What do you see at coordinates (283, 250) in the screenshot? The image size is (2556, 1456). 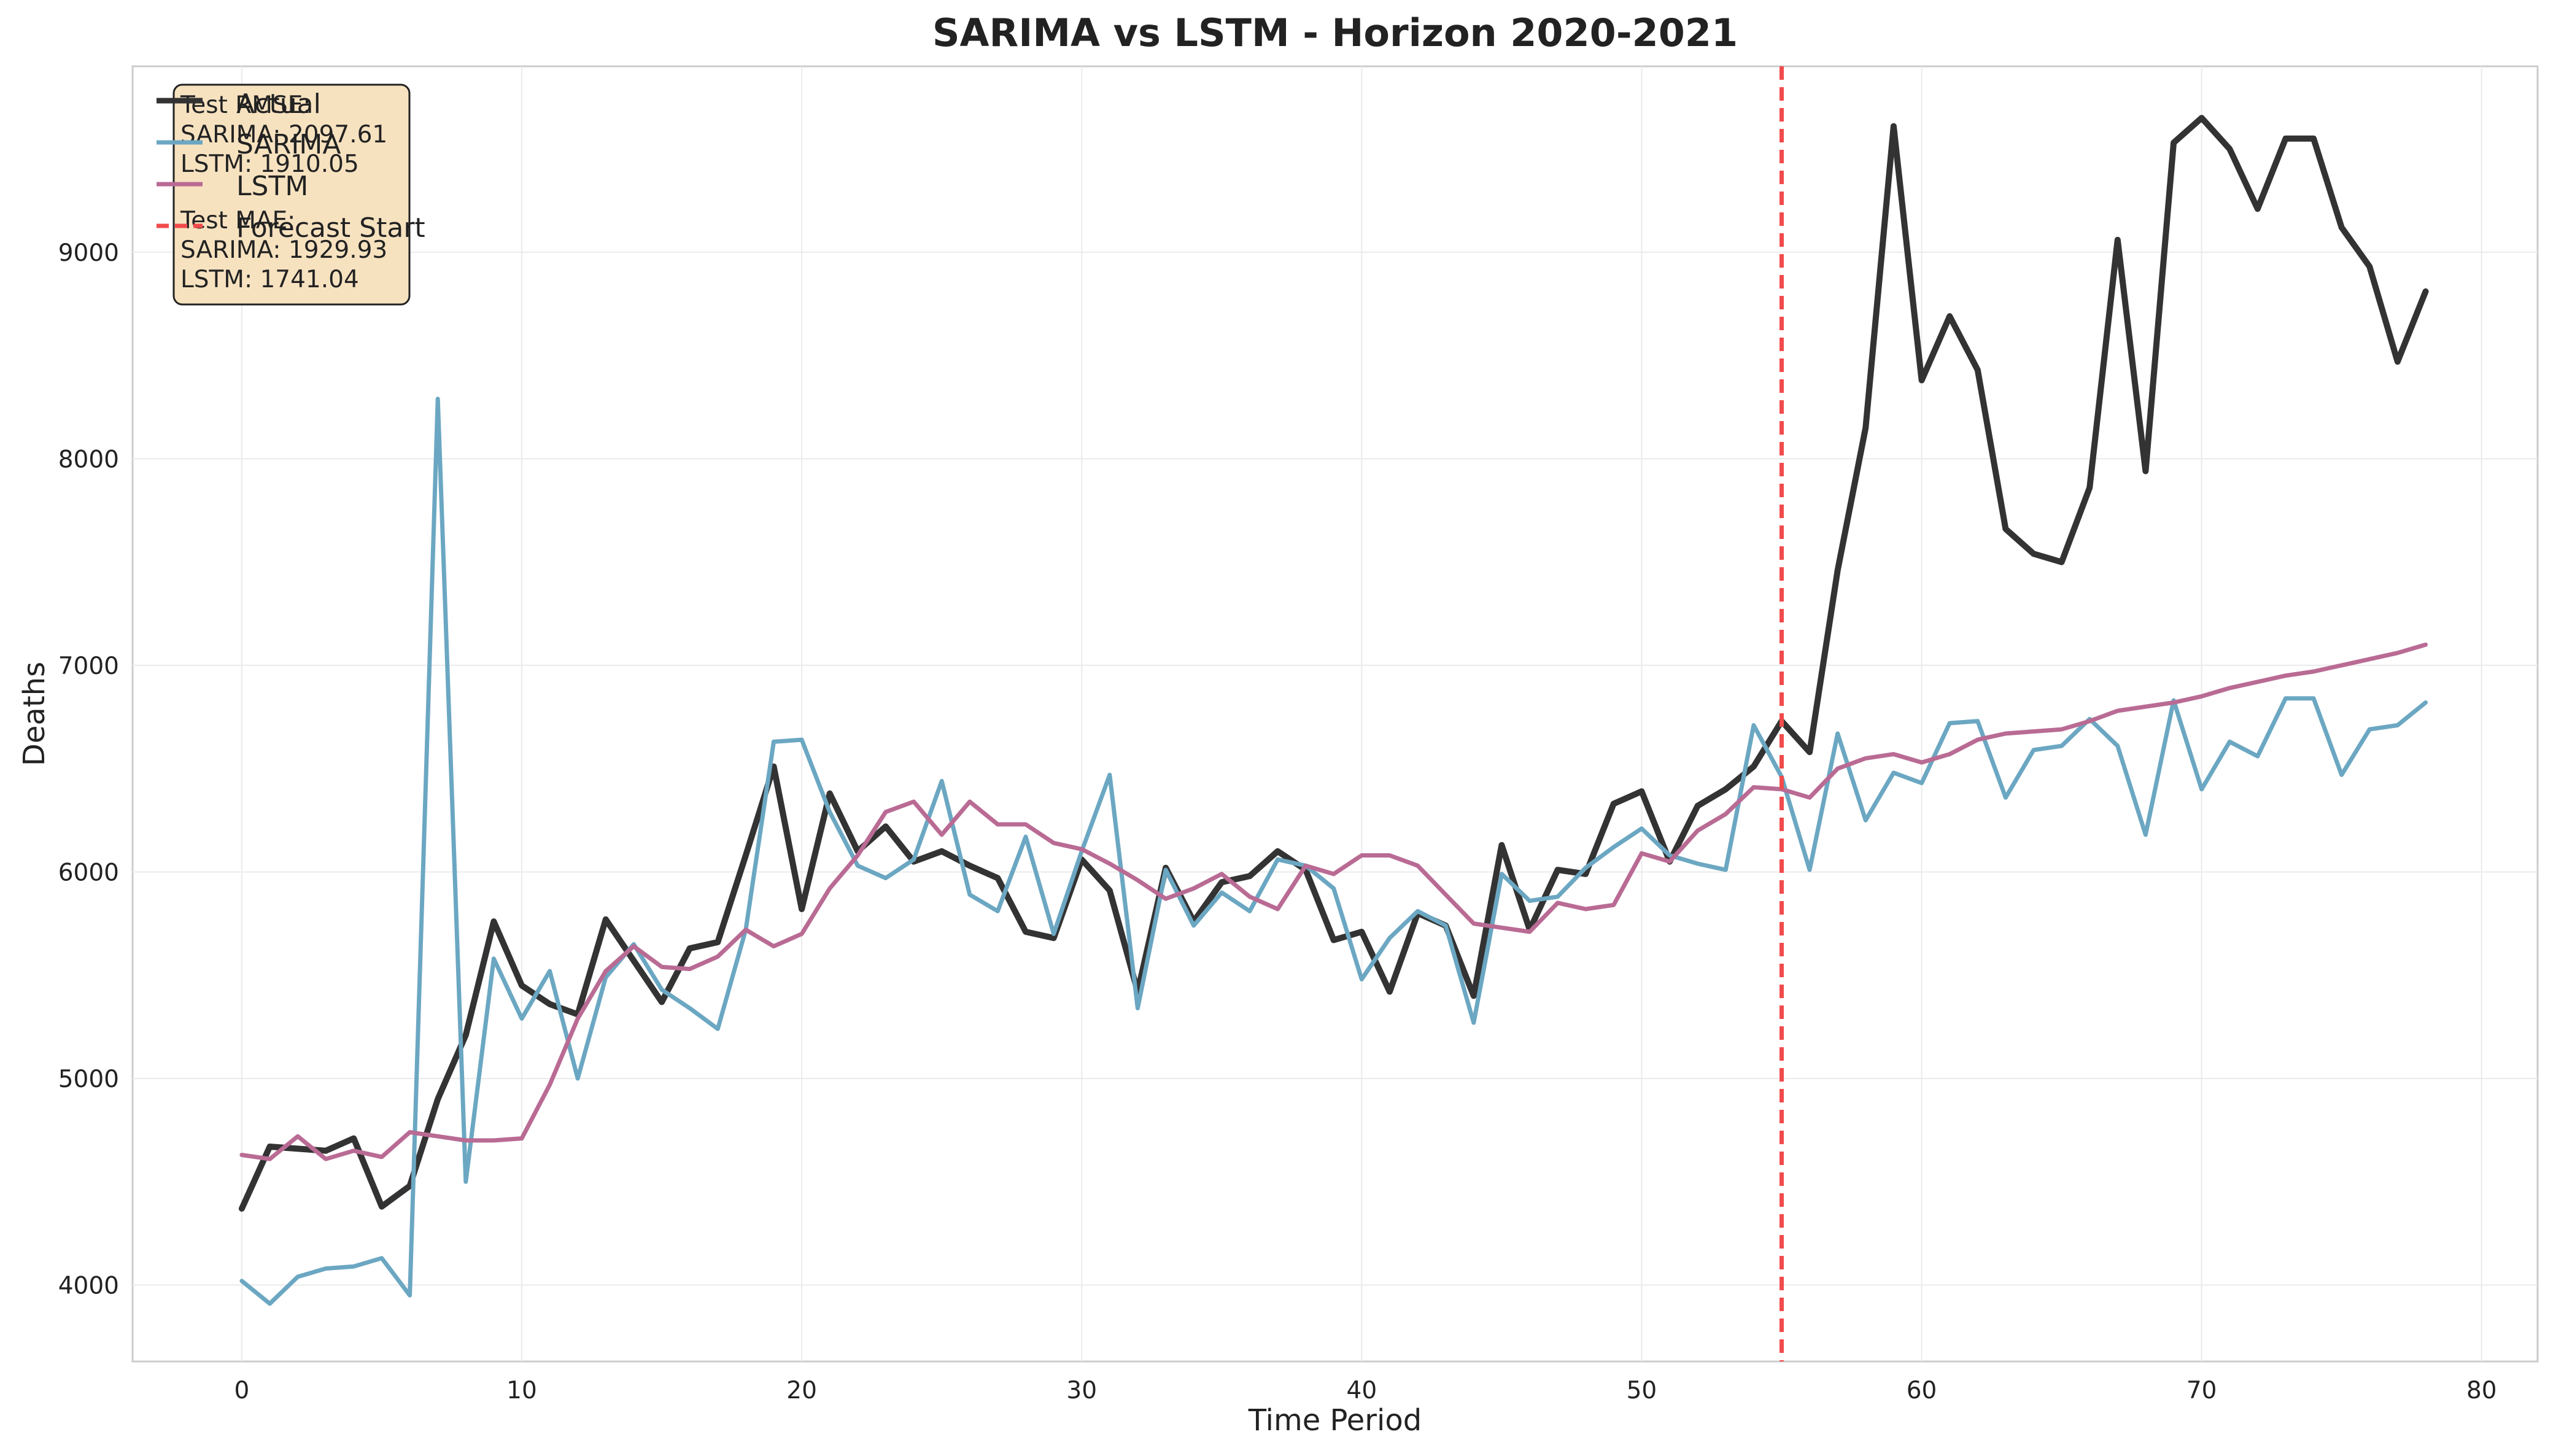 I see `metrics-line: SARIMA: 1929.93` at bounding box center [283, 250].